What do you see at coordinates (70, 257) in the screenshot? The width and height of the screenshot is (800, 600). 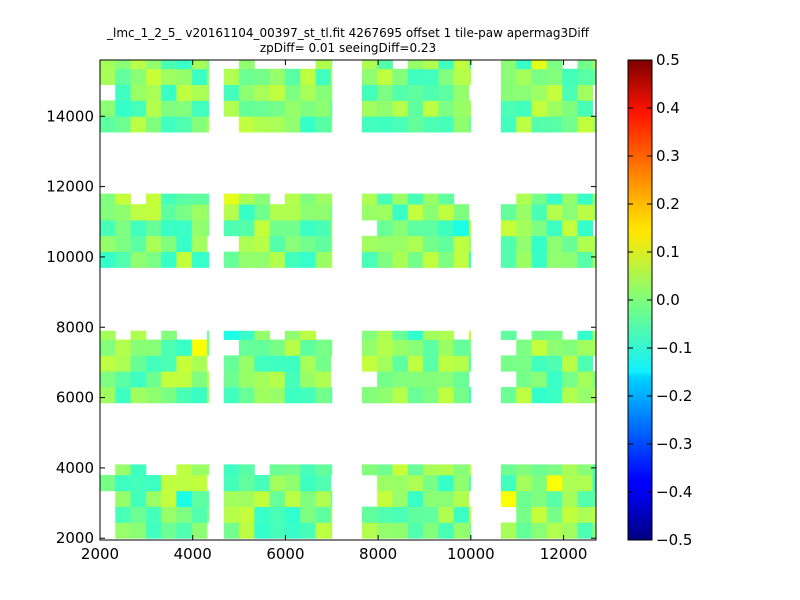 I see `y-tick-label: 10000` at bounding box center [70, 257].